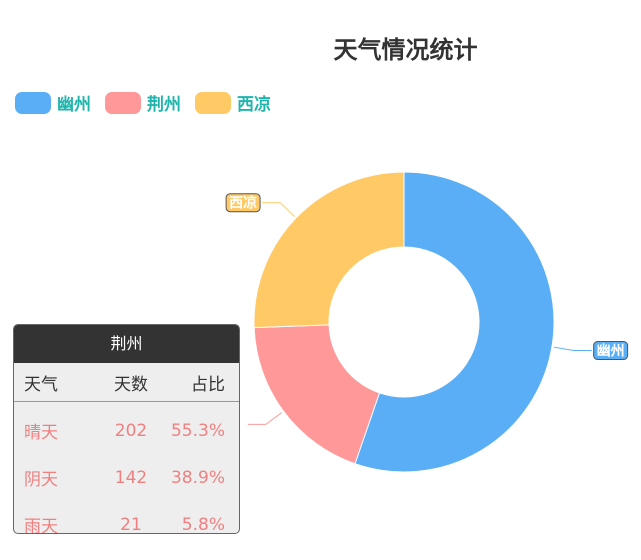 Image resolution: width=641 pixels, height=560 pixels. I want to click on legend-label-jingzhou: 荆州, so click(164, 105).